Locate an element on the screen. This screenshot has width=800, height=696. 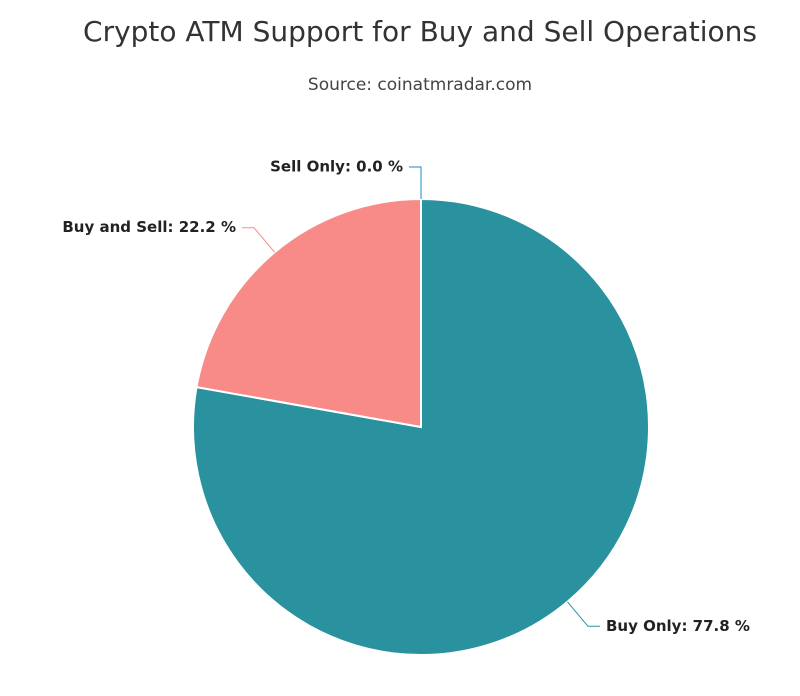
chart-subtitle: Source: coinatmradar.com is located at coordinates (420, 85).